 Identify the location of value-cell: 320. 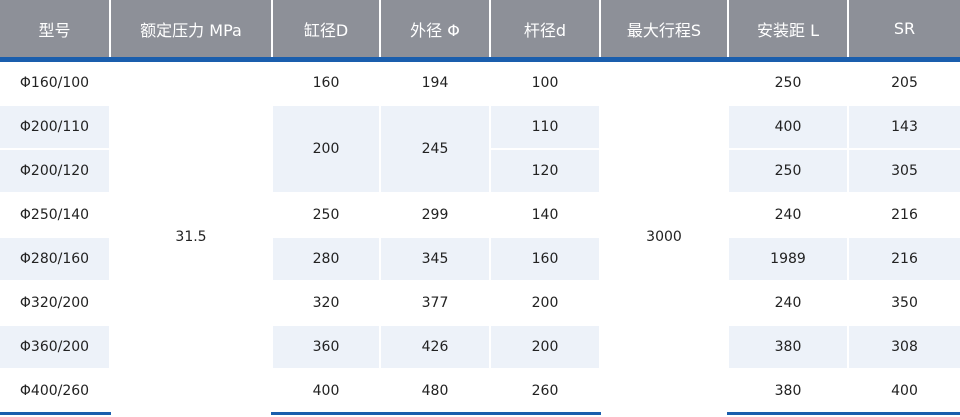
(326, 303).